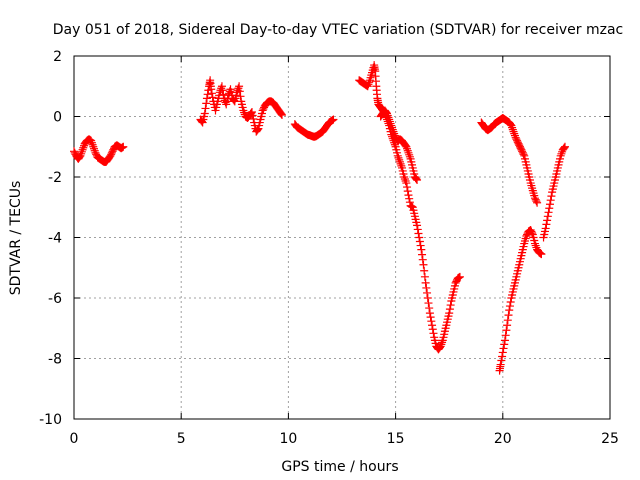 The height and width of the screenshot is (480, 640). Describe the element at coordinates (55, 239) in the screenshot. I see `y-tick-label: -4` at that location.